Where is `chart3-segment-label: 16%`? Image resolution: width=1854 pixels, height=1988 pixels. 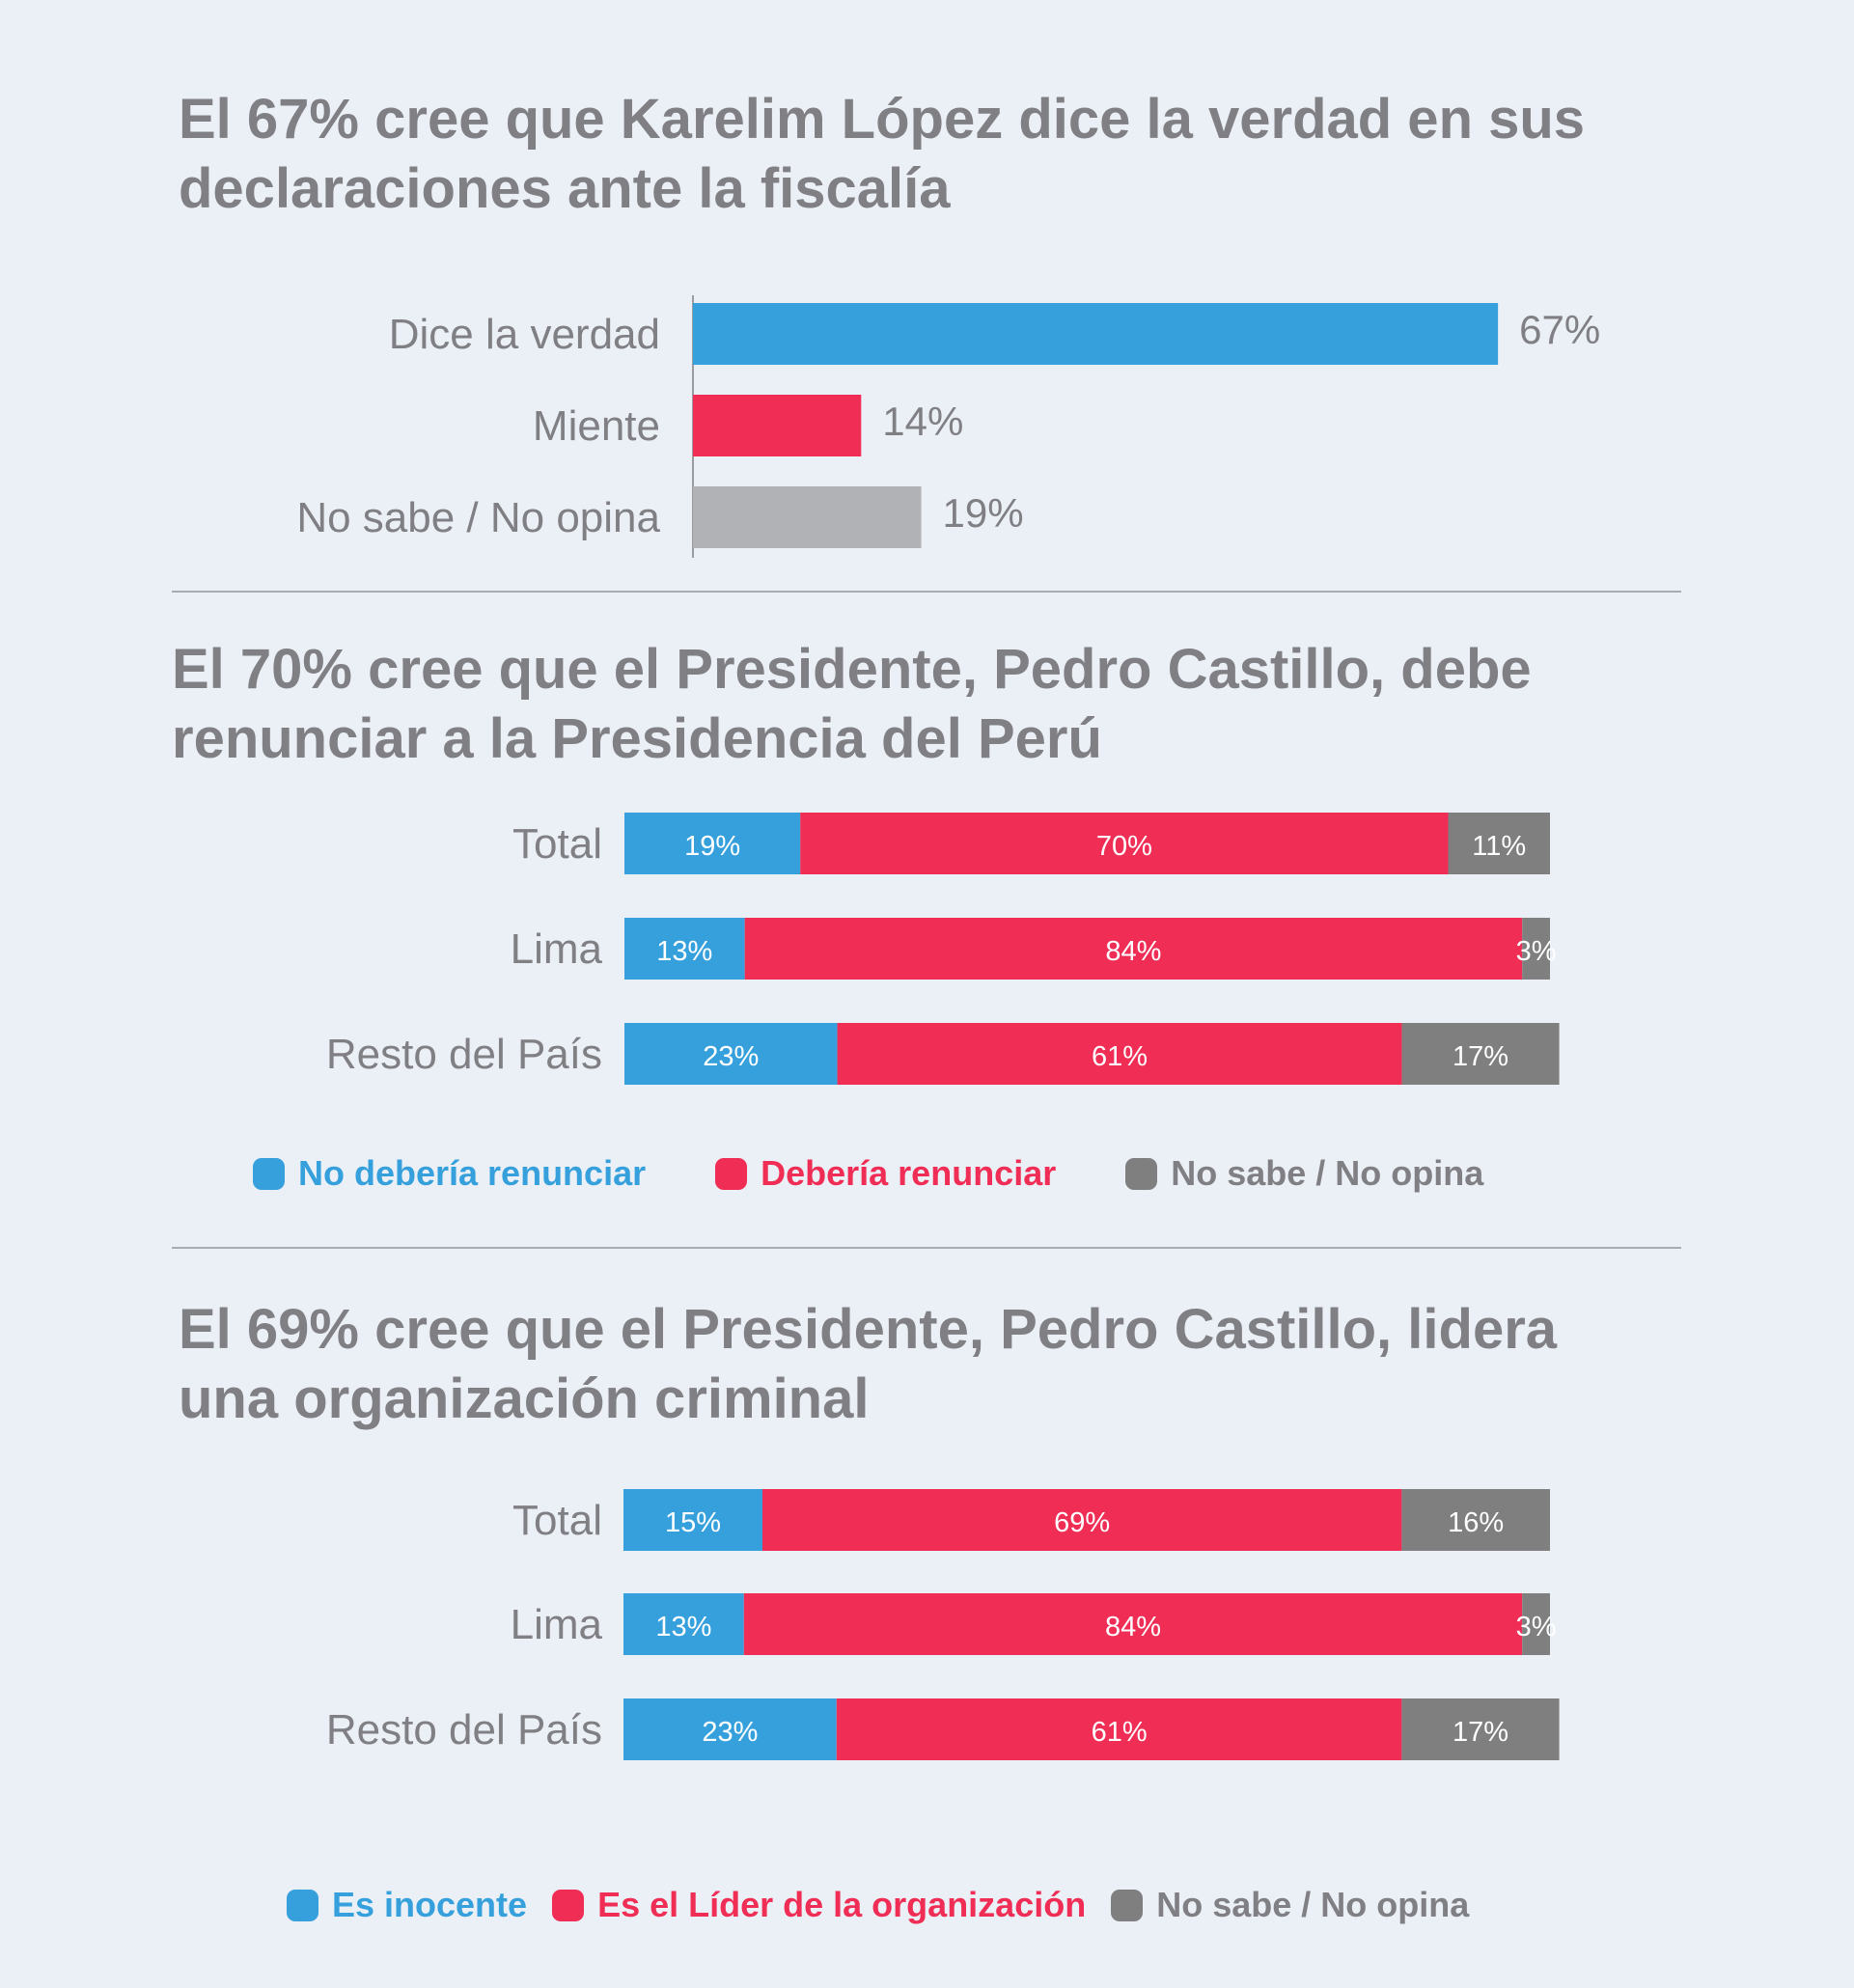 chart3-segment-label: 16% is located at coordinates (1476, 1522).